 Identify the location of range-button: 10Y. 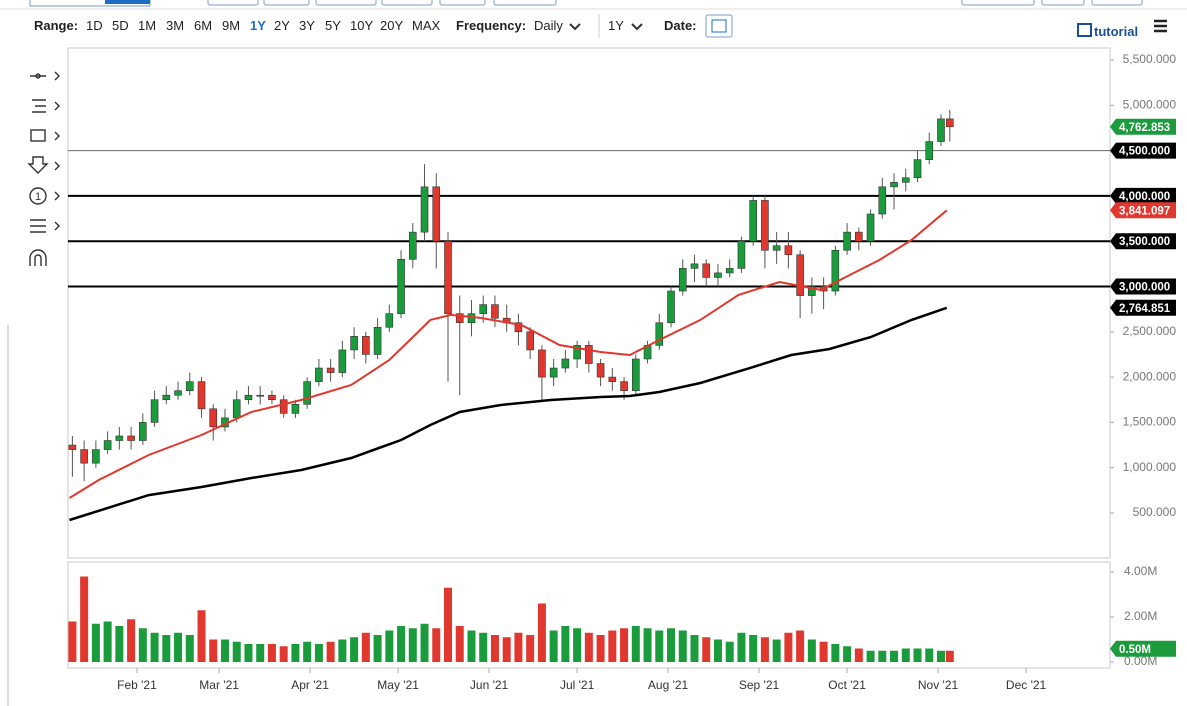
(362, 25).